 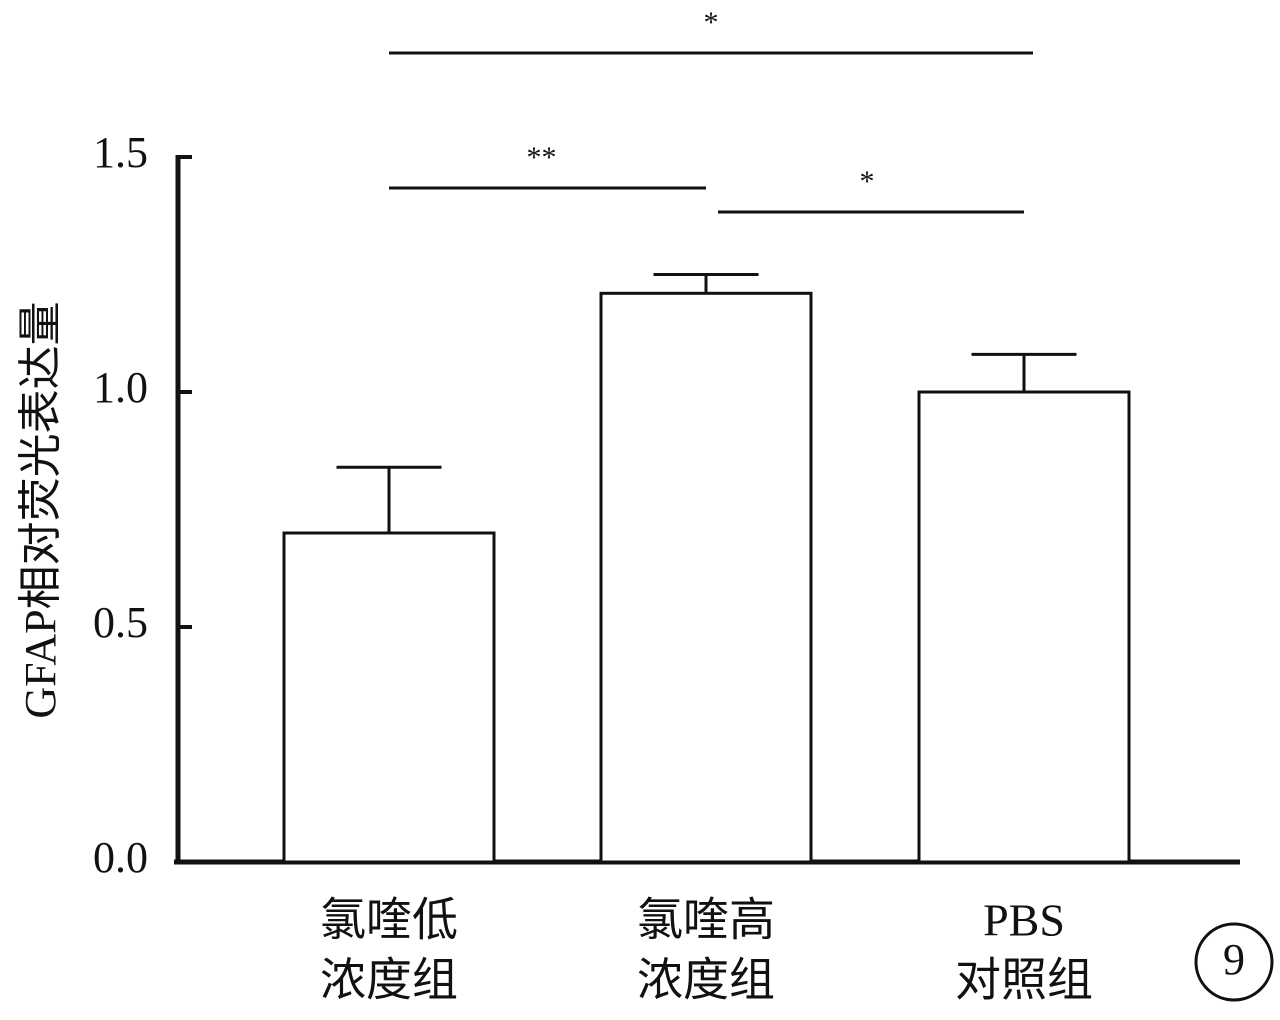 I want to click on x-tick-label: 氯喹高, so click(x=706, y=920).